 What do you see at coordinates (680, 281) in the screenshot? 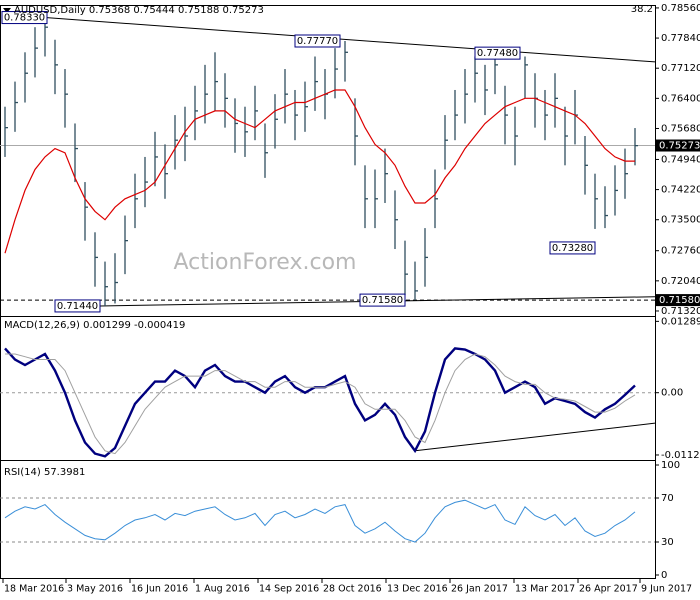
I see `y-tick-label: 0.72040` at bounding box center [680, 281].